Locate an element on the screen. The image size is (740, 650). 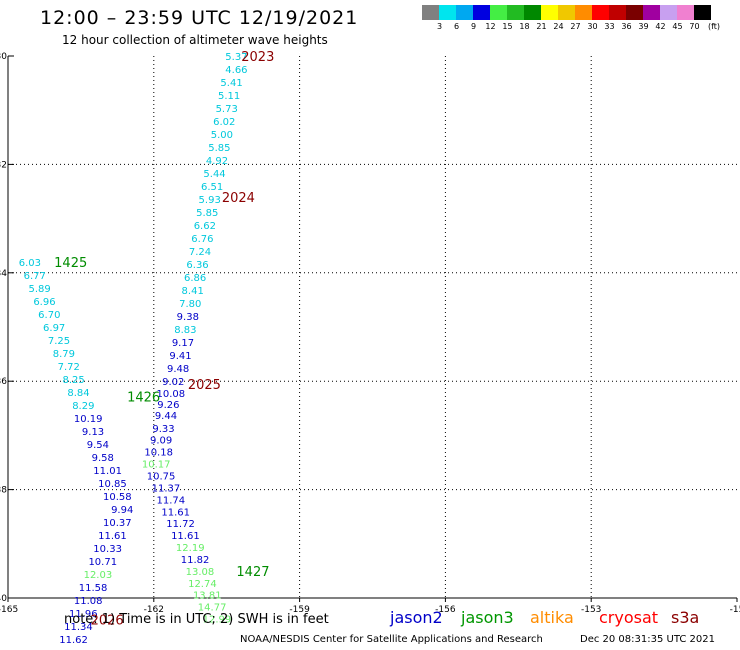
x-tick-label: -156 is located at coordinates (445, 610).